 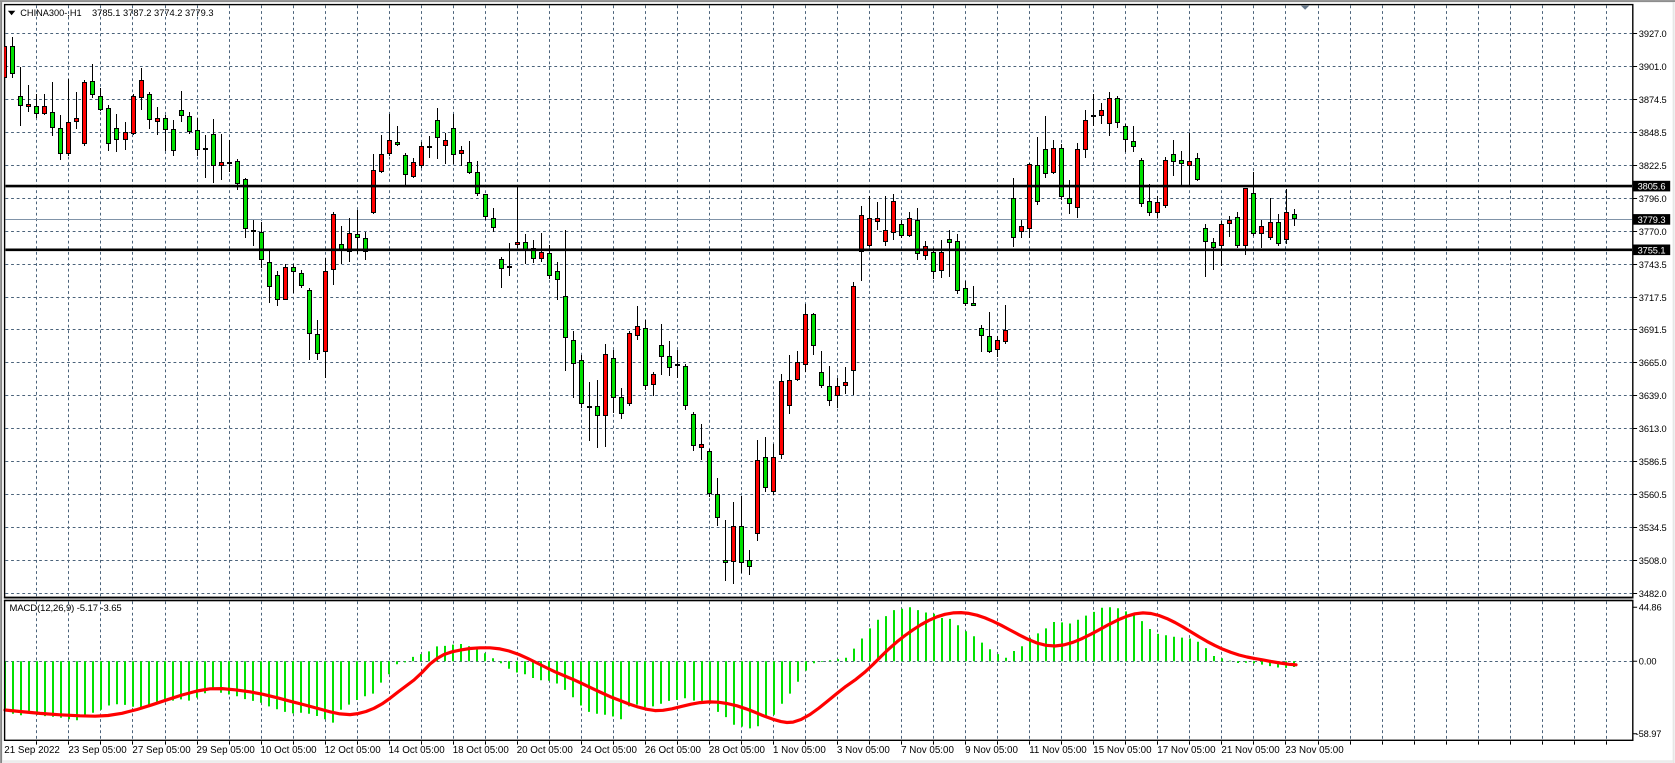 What do you see at coordinates (1653, 330) in the screenshot?
I see `svg-text: 3691.5` at bounding box center [1653, 330].